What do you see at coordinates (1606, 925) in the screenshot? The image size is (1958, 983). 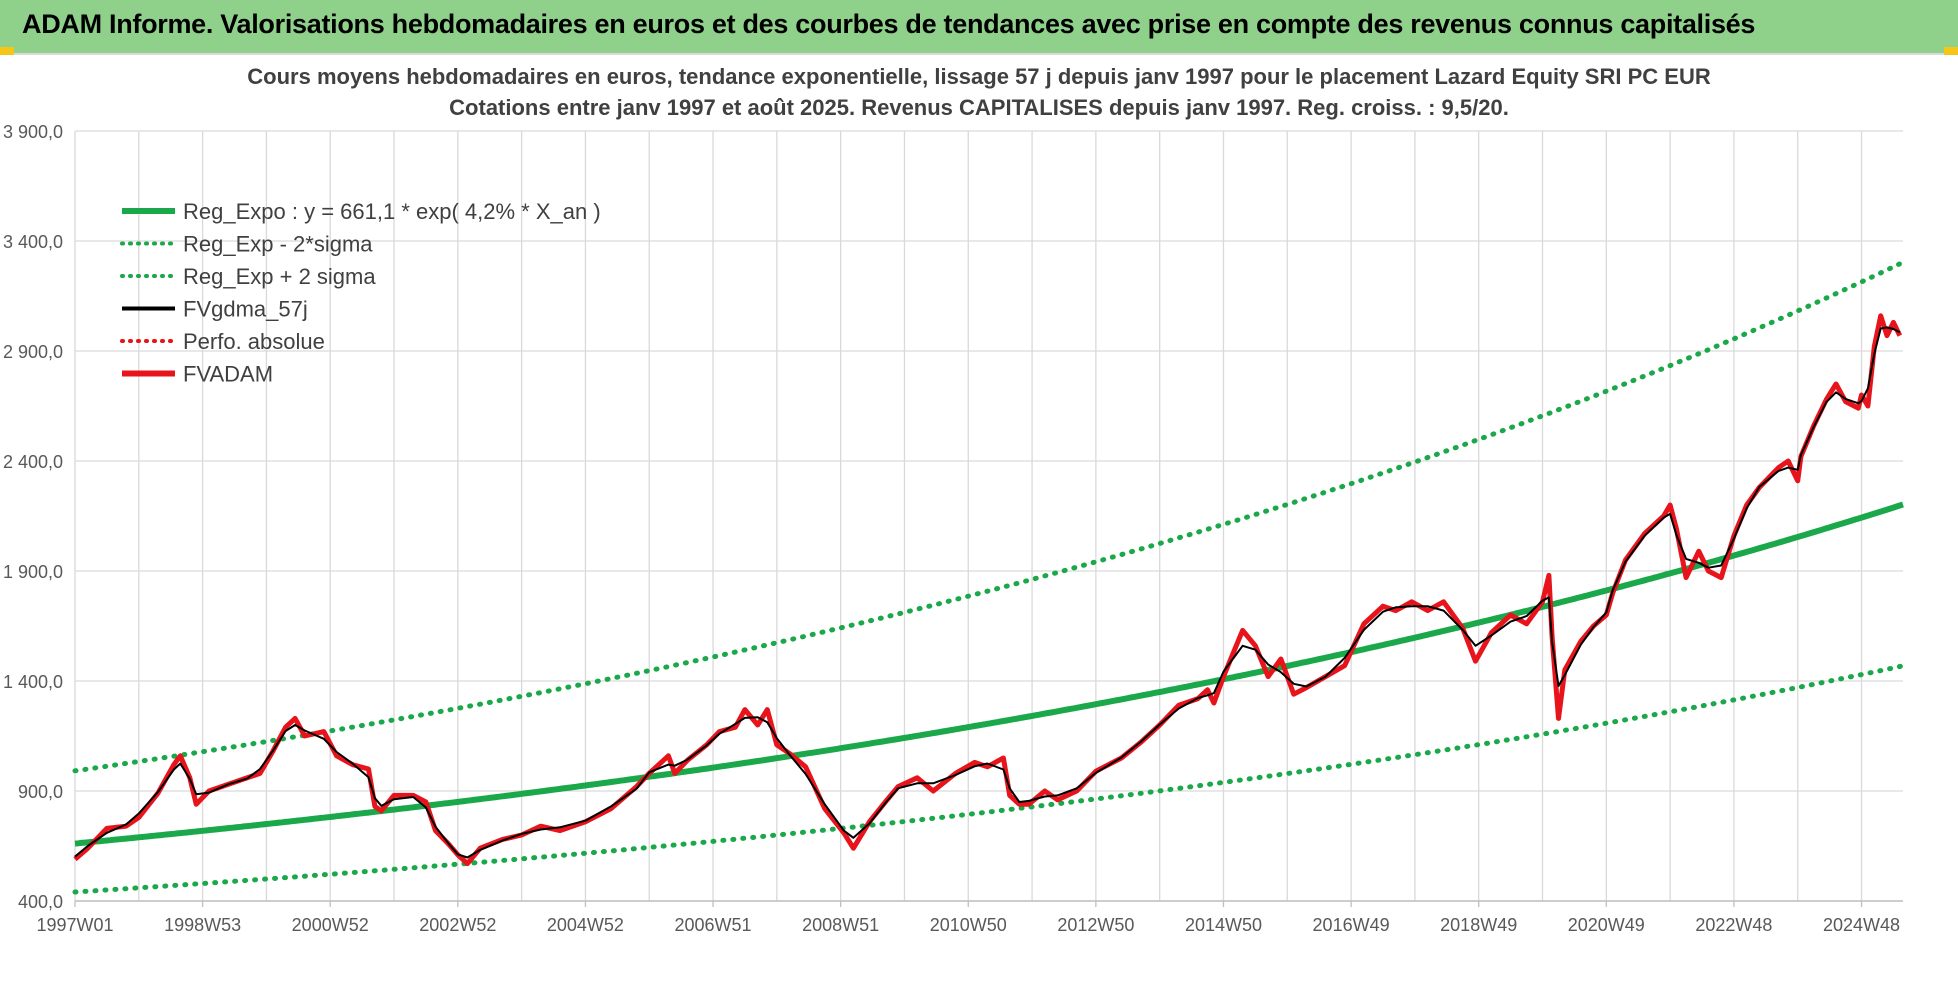 I see `x-tick-label: 2020W49` at bounding box center [1606, 925].